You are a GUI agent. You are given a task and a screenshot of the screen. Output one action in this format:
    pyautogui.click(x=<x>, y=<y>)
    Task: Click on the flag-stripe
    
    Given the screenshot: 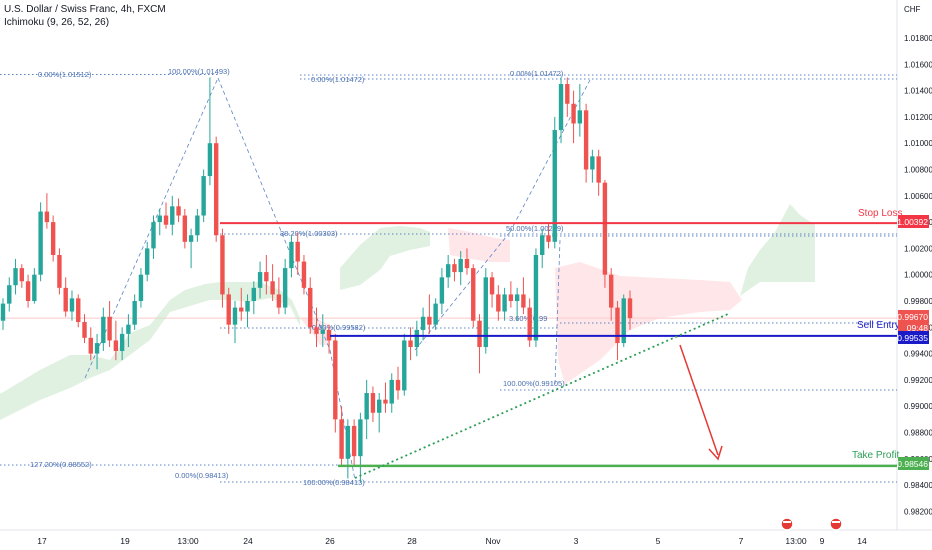 What is the action you would take?
    pyautogui.click(x=787, y=522)
    